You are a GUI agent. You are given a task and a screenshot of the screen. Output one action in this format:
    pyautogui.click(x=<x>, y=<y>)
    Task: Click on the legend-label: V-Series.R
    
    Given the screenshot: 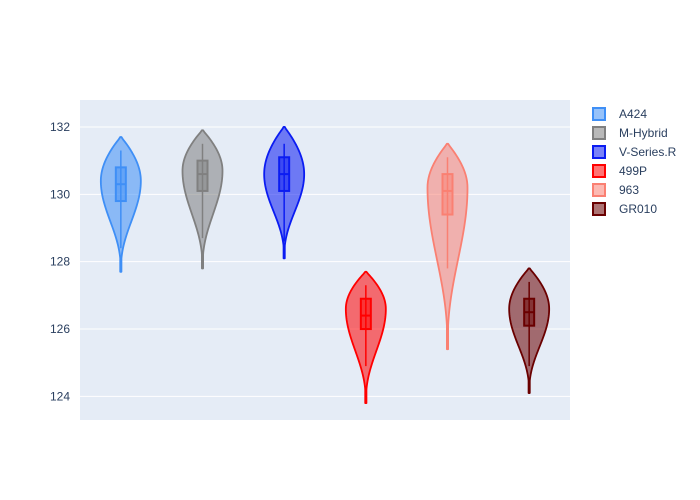 What is the action you would take?
    pyautogui.click(x=648, y=152)
    